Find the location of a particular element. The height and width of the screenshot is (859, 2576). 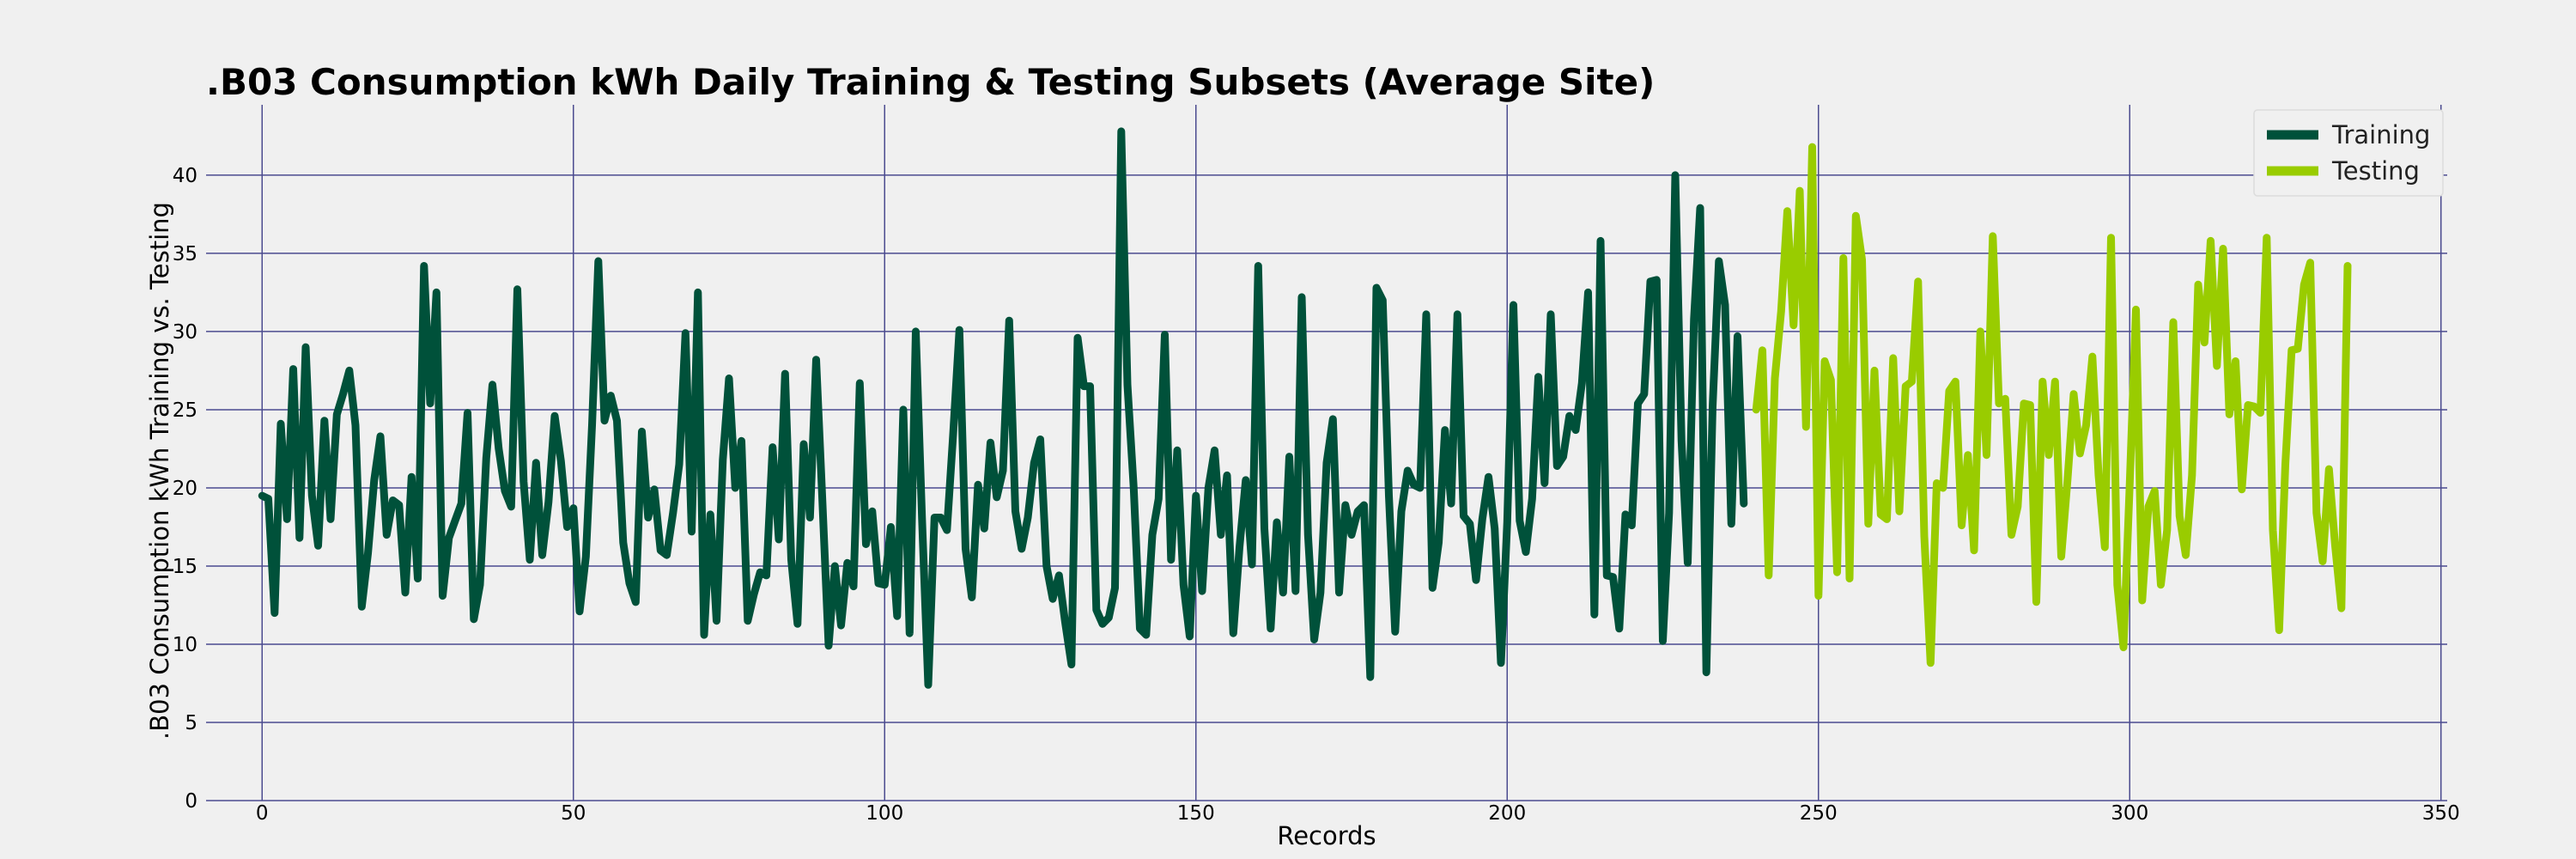

x-tick-label: 350 is located at coordinates (2441, 814).